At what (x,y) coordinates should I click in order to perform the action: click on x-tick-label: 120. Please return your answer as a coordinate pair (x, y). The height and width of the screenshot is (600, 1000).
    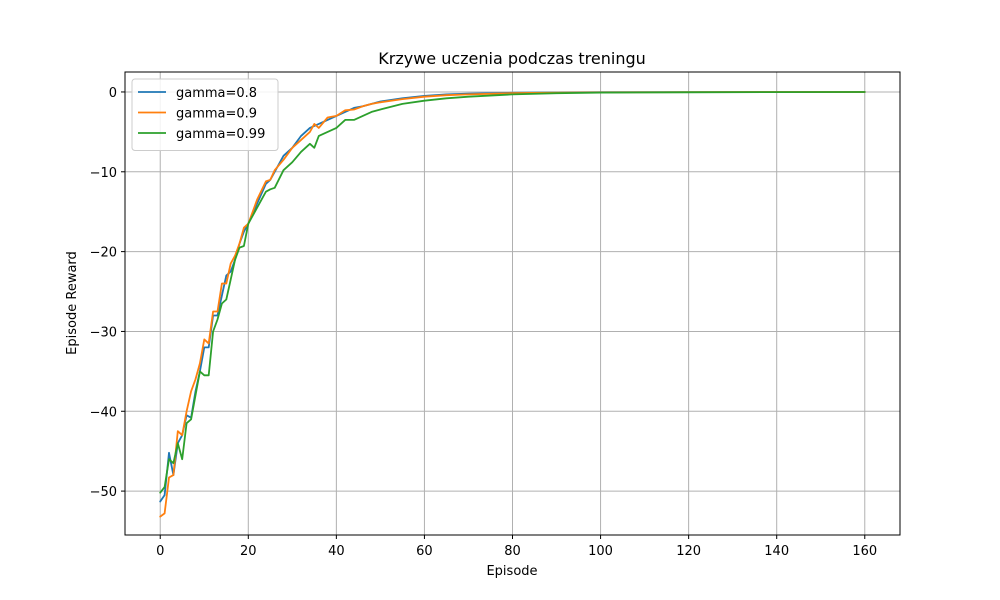
    Looking at the image, I should click on (688, 551).